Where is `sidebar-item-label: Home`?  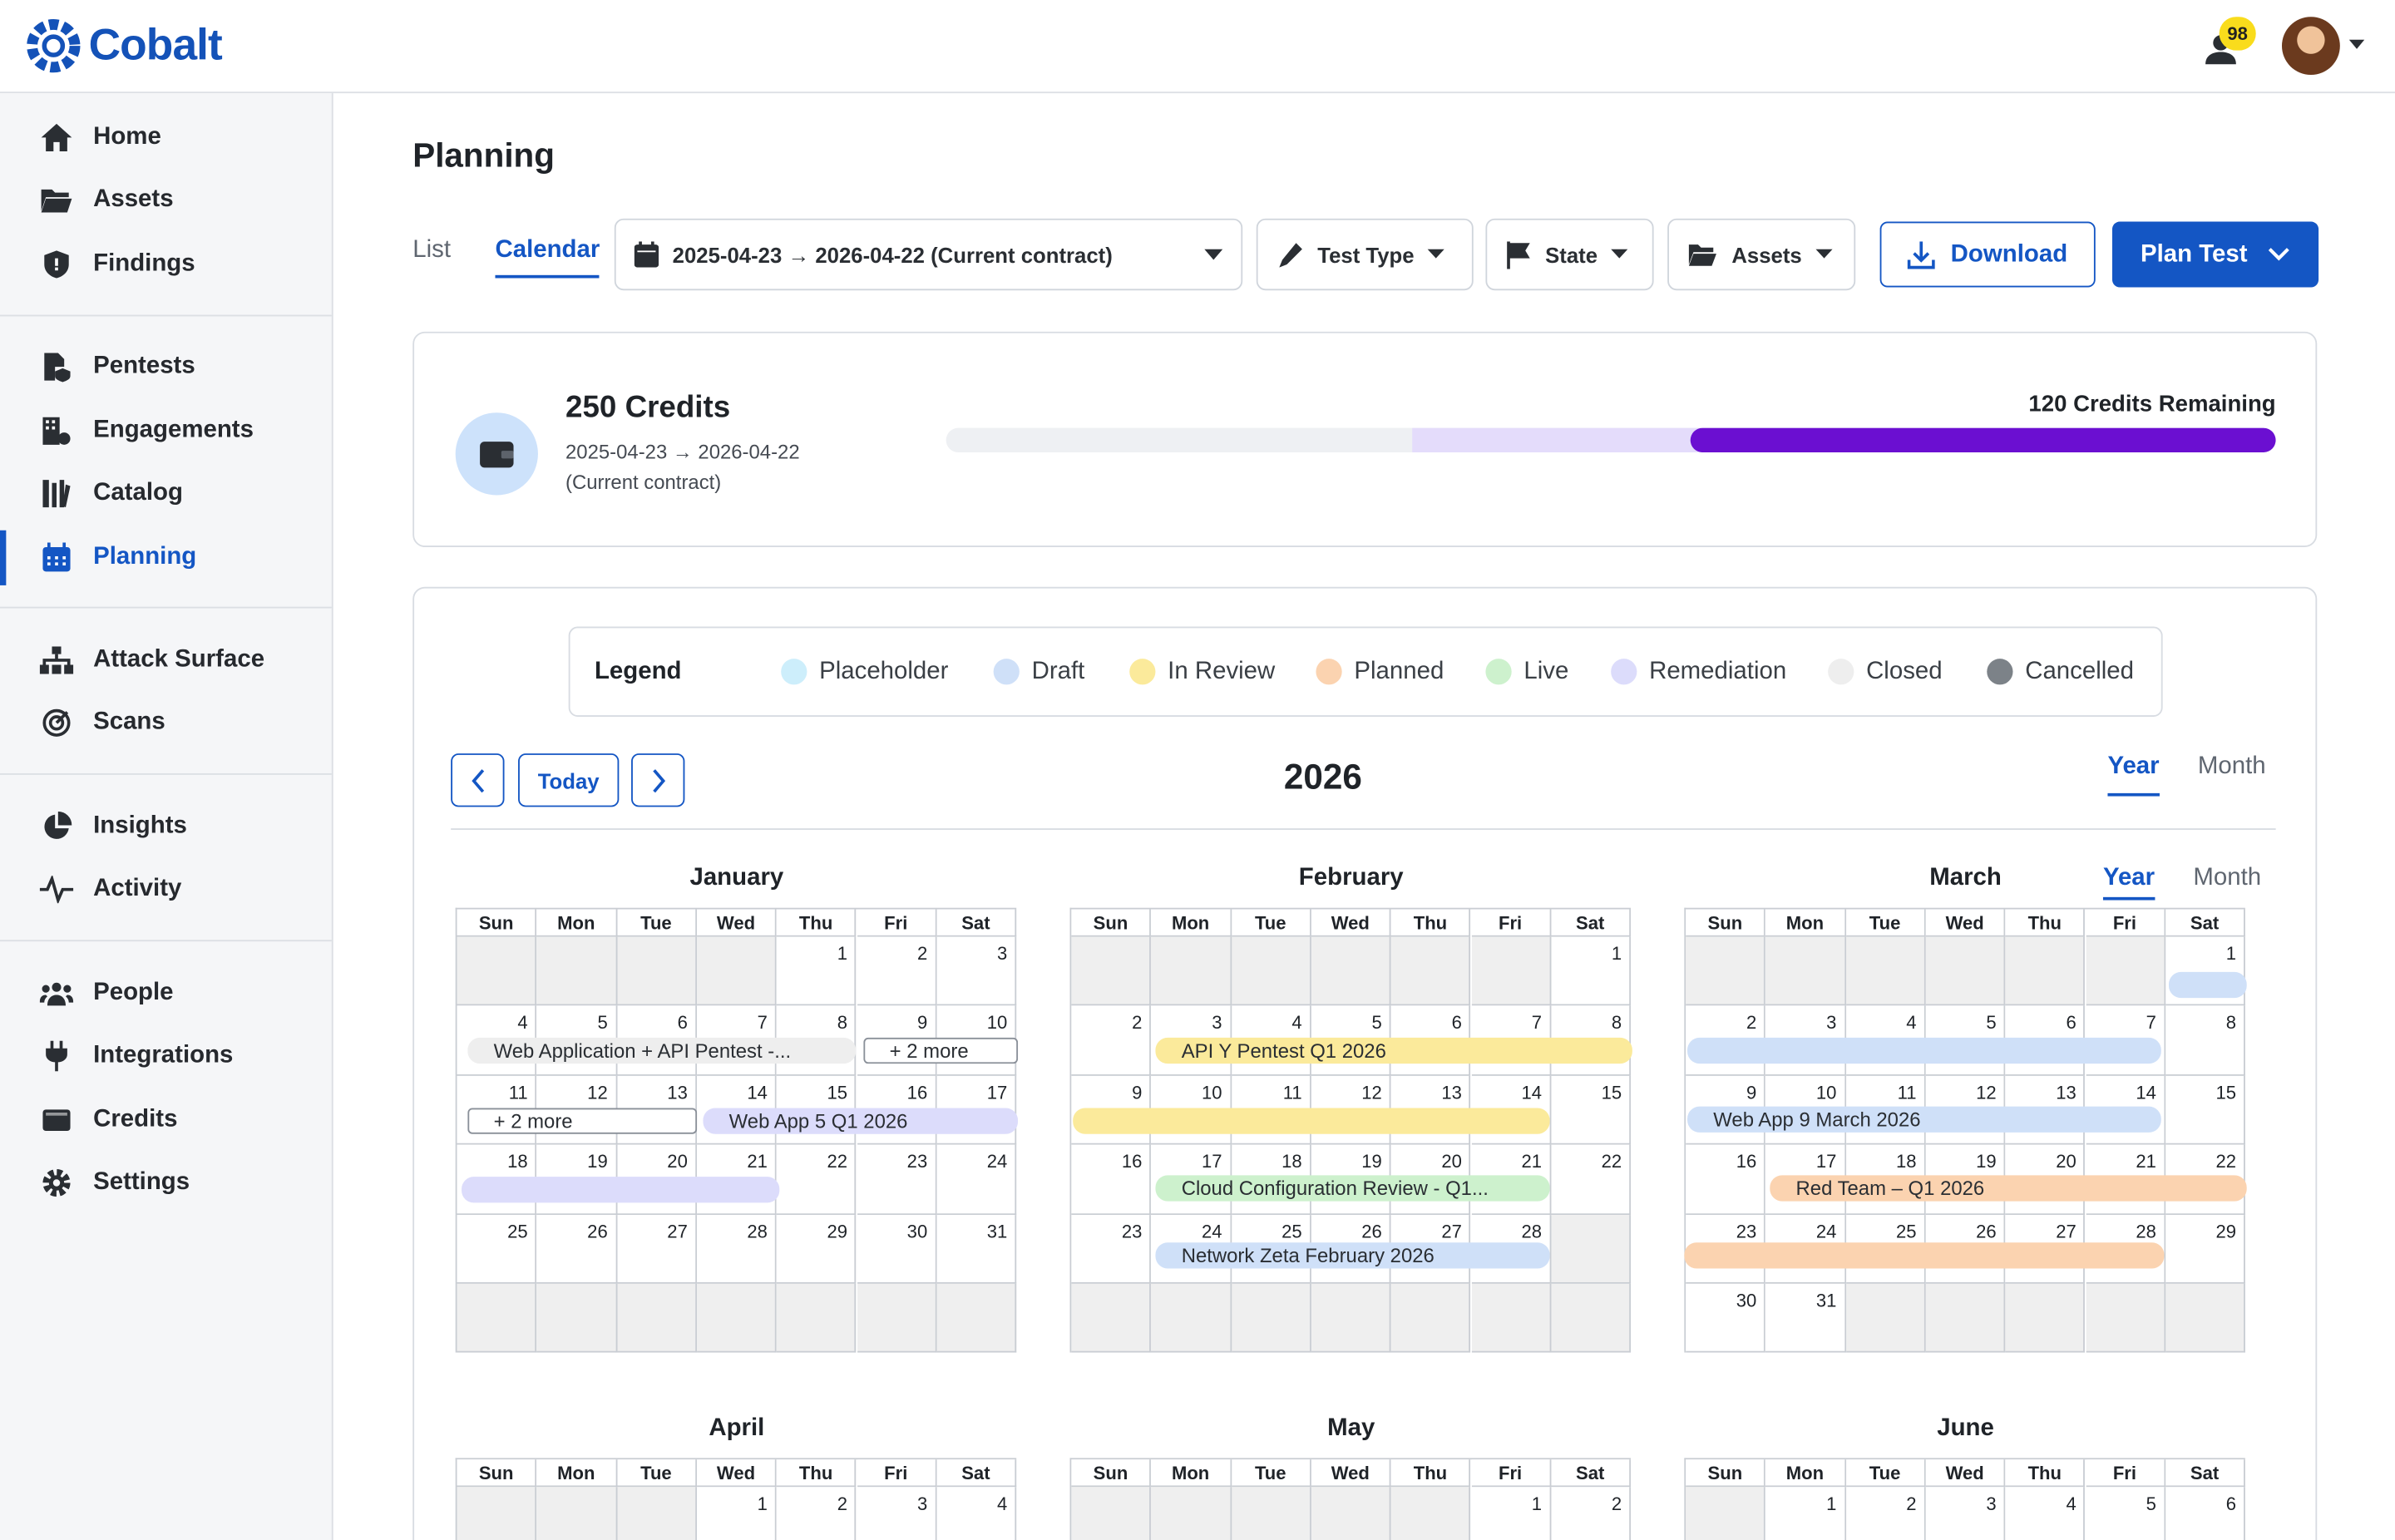 sidebar-item-label: Home is located at coordinates (127, 137).